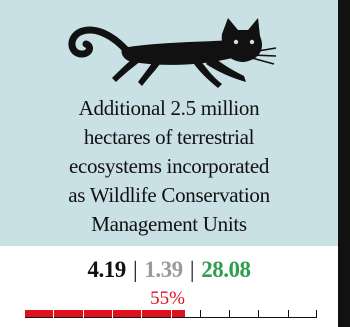 Image resolution: width=350 pixels, height=327 pixels. What do you see at coordinates (172, 53) in the screenshot?
I see `cat-icon` at bounding box center [172, 53].